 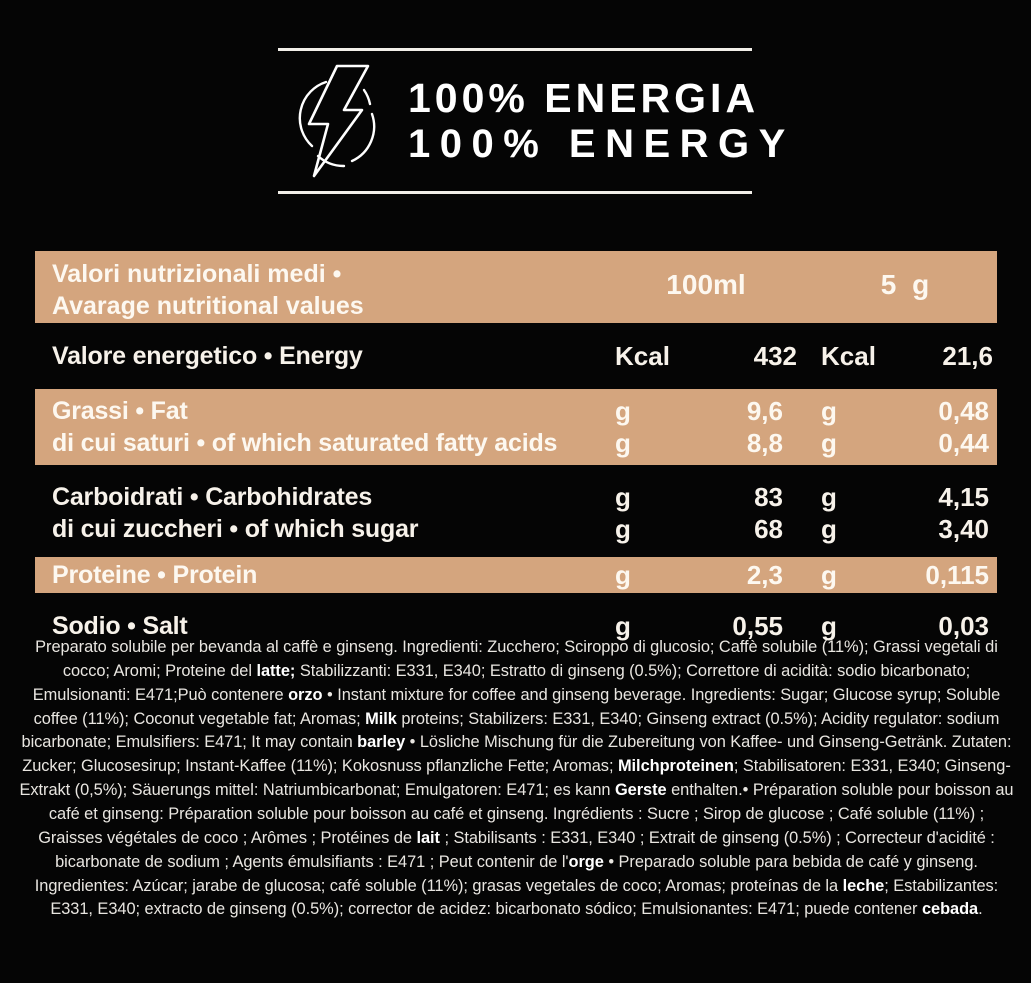 What do you see at coordinates (642, 355) in the screenshot?
I see `row-unit-a-energy: Kcal` at bounding box center [642, 355].